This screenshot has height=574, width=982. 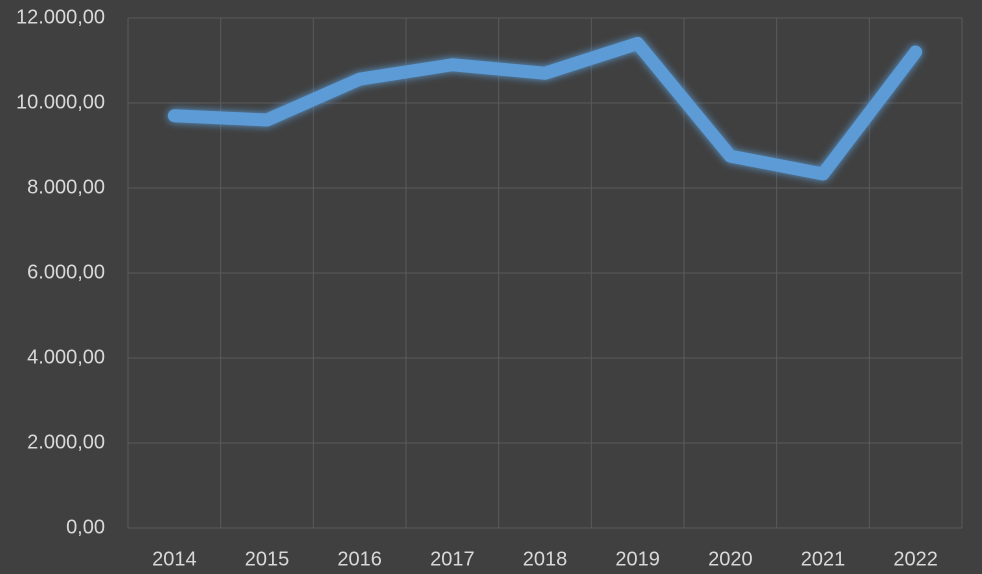 I want to click on y-tick-label: 12.000,00, so click(x=60, y=17).